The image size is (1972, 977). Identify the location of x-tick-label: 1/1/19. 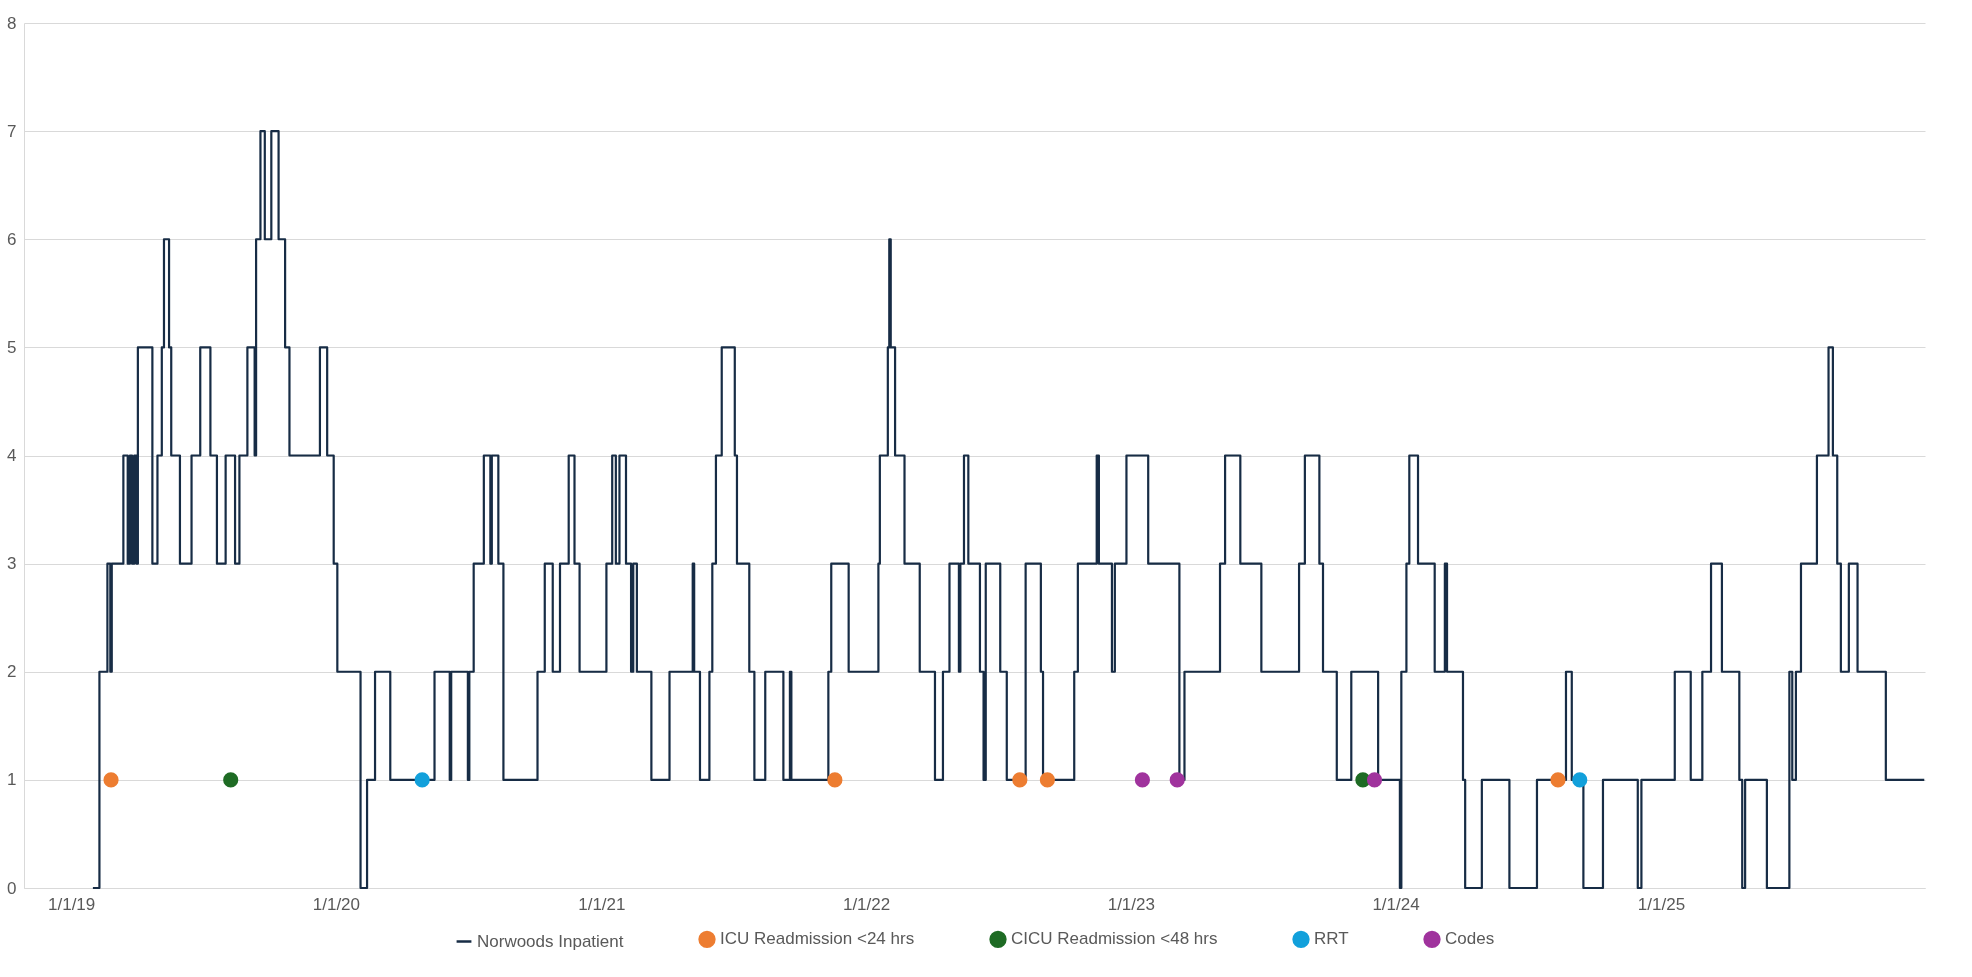
(72, 904).